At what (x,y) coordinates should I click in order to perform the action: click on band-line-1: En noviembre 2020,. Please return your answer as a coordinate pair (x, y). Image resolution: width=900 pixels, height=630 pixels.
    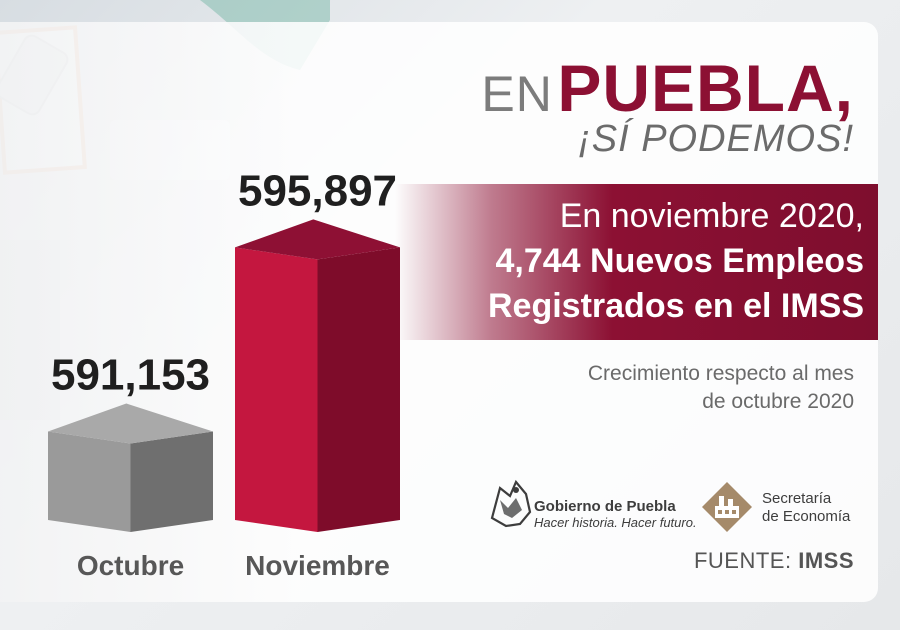
    Looking at the image, I should click on (711, 216).